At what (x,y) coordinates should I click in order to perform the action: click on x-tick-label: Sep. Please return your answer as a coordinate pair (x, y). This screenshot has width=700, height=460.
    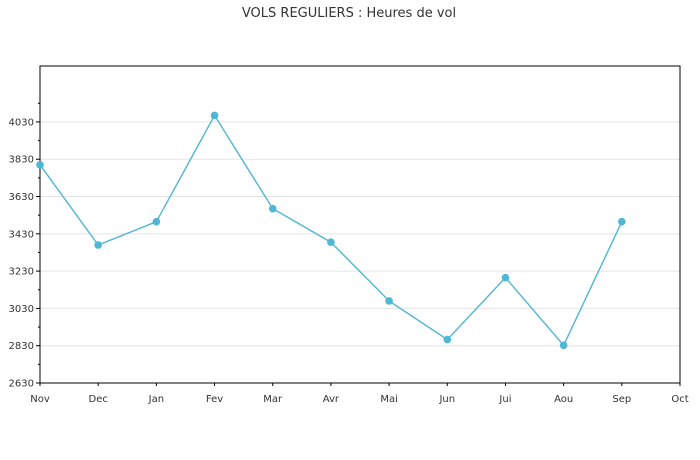
    Looking at the image, I should click on (621, 399).